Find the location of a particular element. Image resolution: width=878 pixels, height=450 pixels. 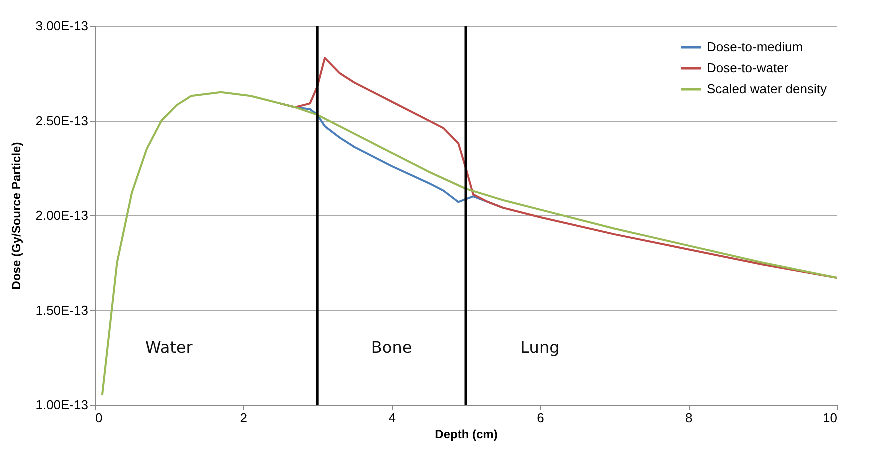

x-tick-label: 10 is located at coordinates (830, 418).